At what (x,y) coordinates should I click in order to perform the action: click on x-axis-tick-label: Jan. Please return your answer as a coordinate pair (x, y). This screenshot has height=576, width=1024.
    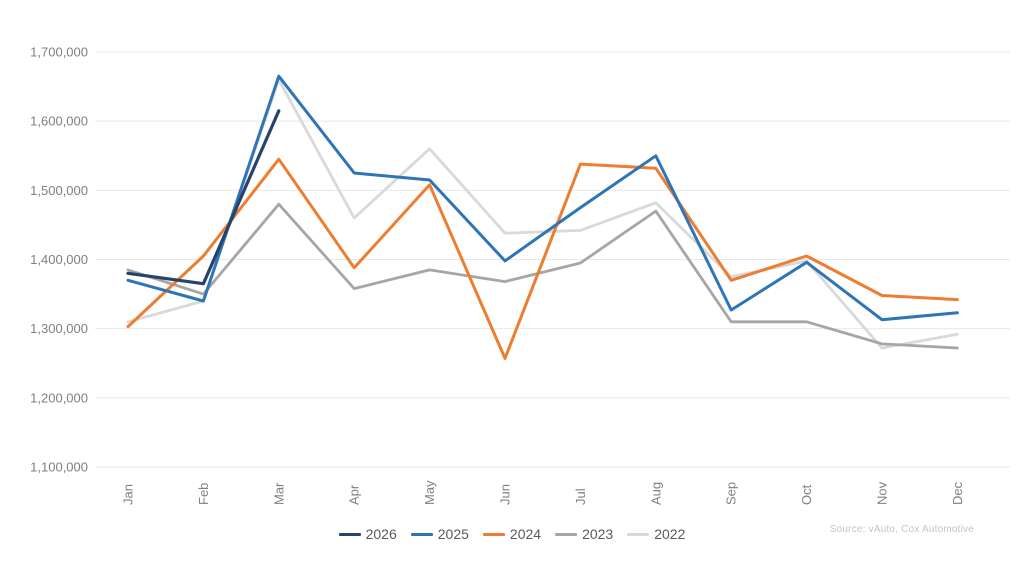
    Looking at the image, I should click on (128, 494).